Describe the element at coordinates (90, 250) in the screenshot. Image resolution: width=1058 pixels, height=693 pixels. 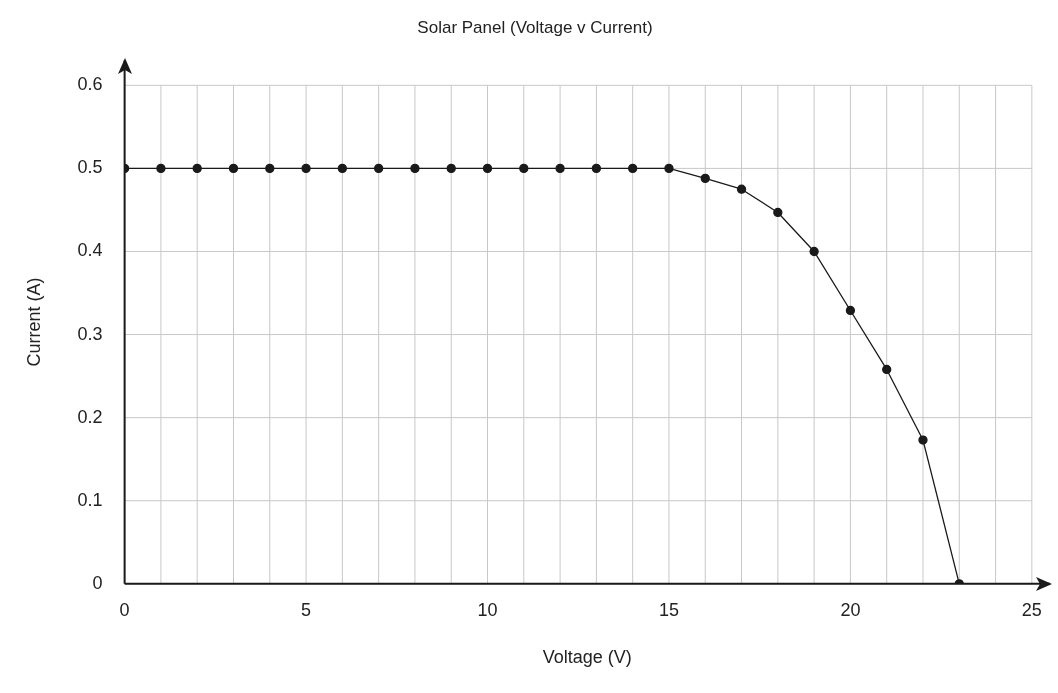
I see `y-tick-label: 0.4` at that location.